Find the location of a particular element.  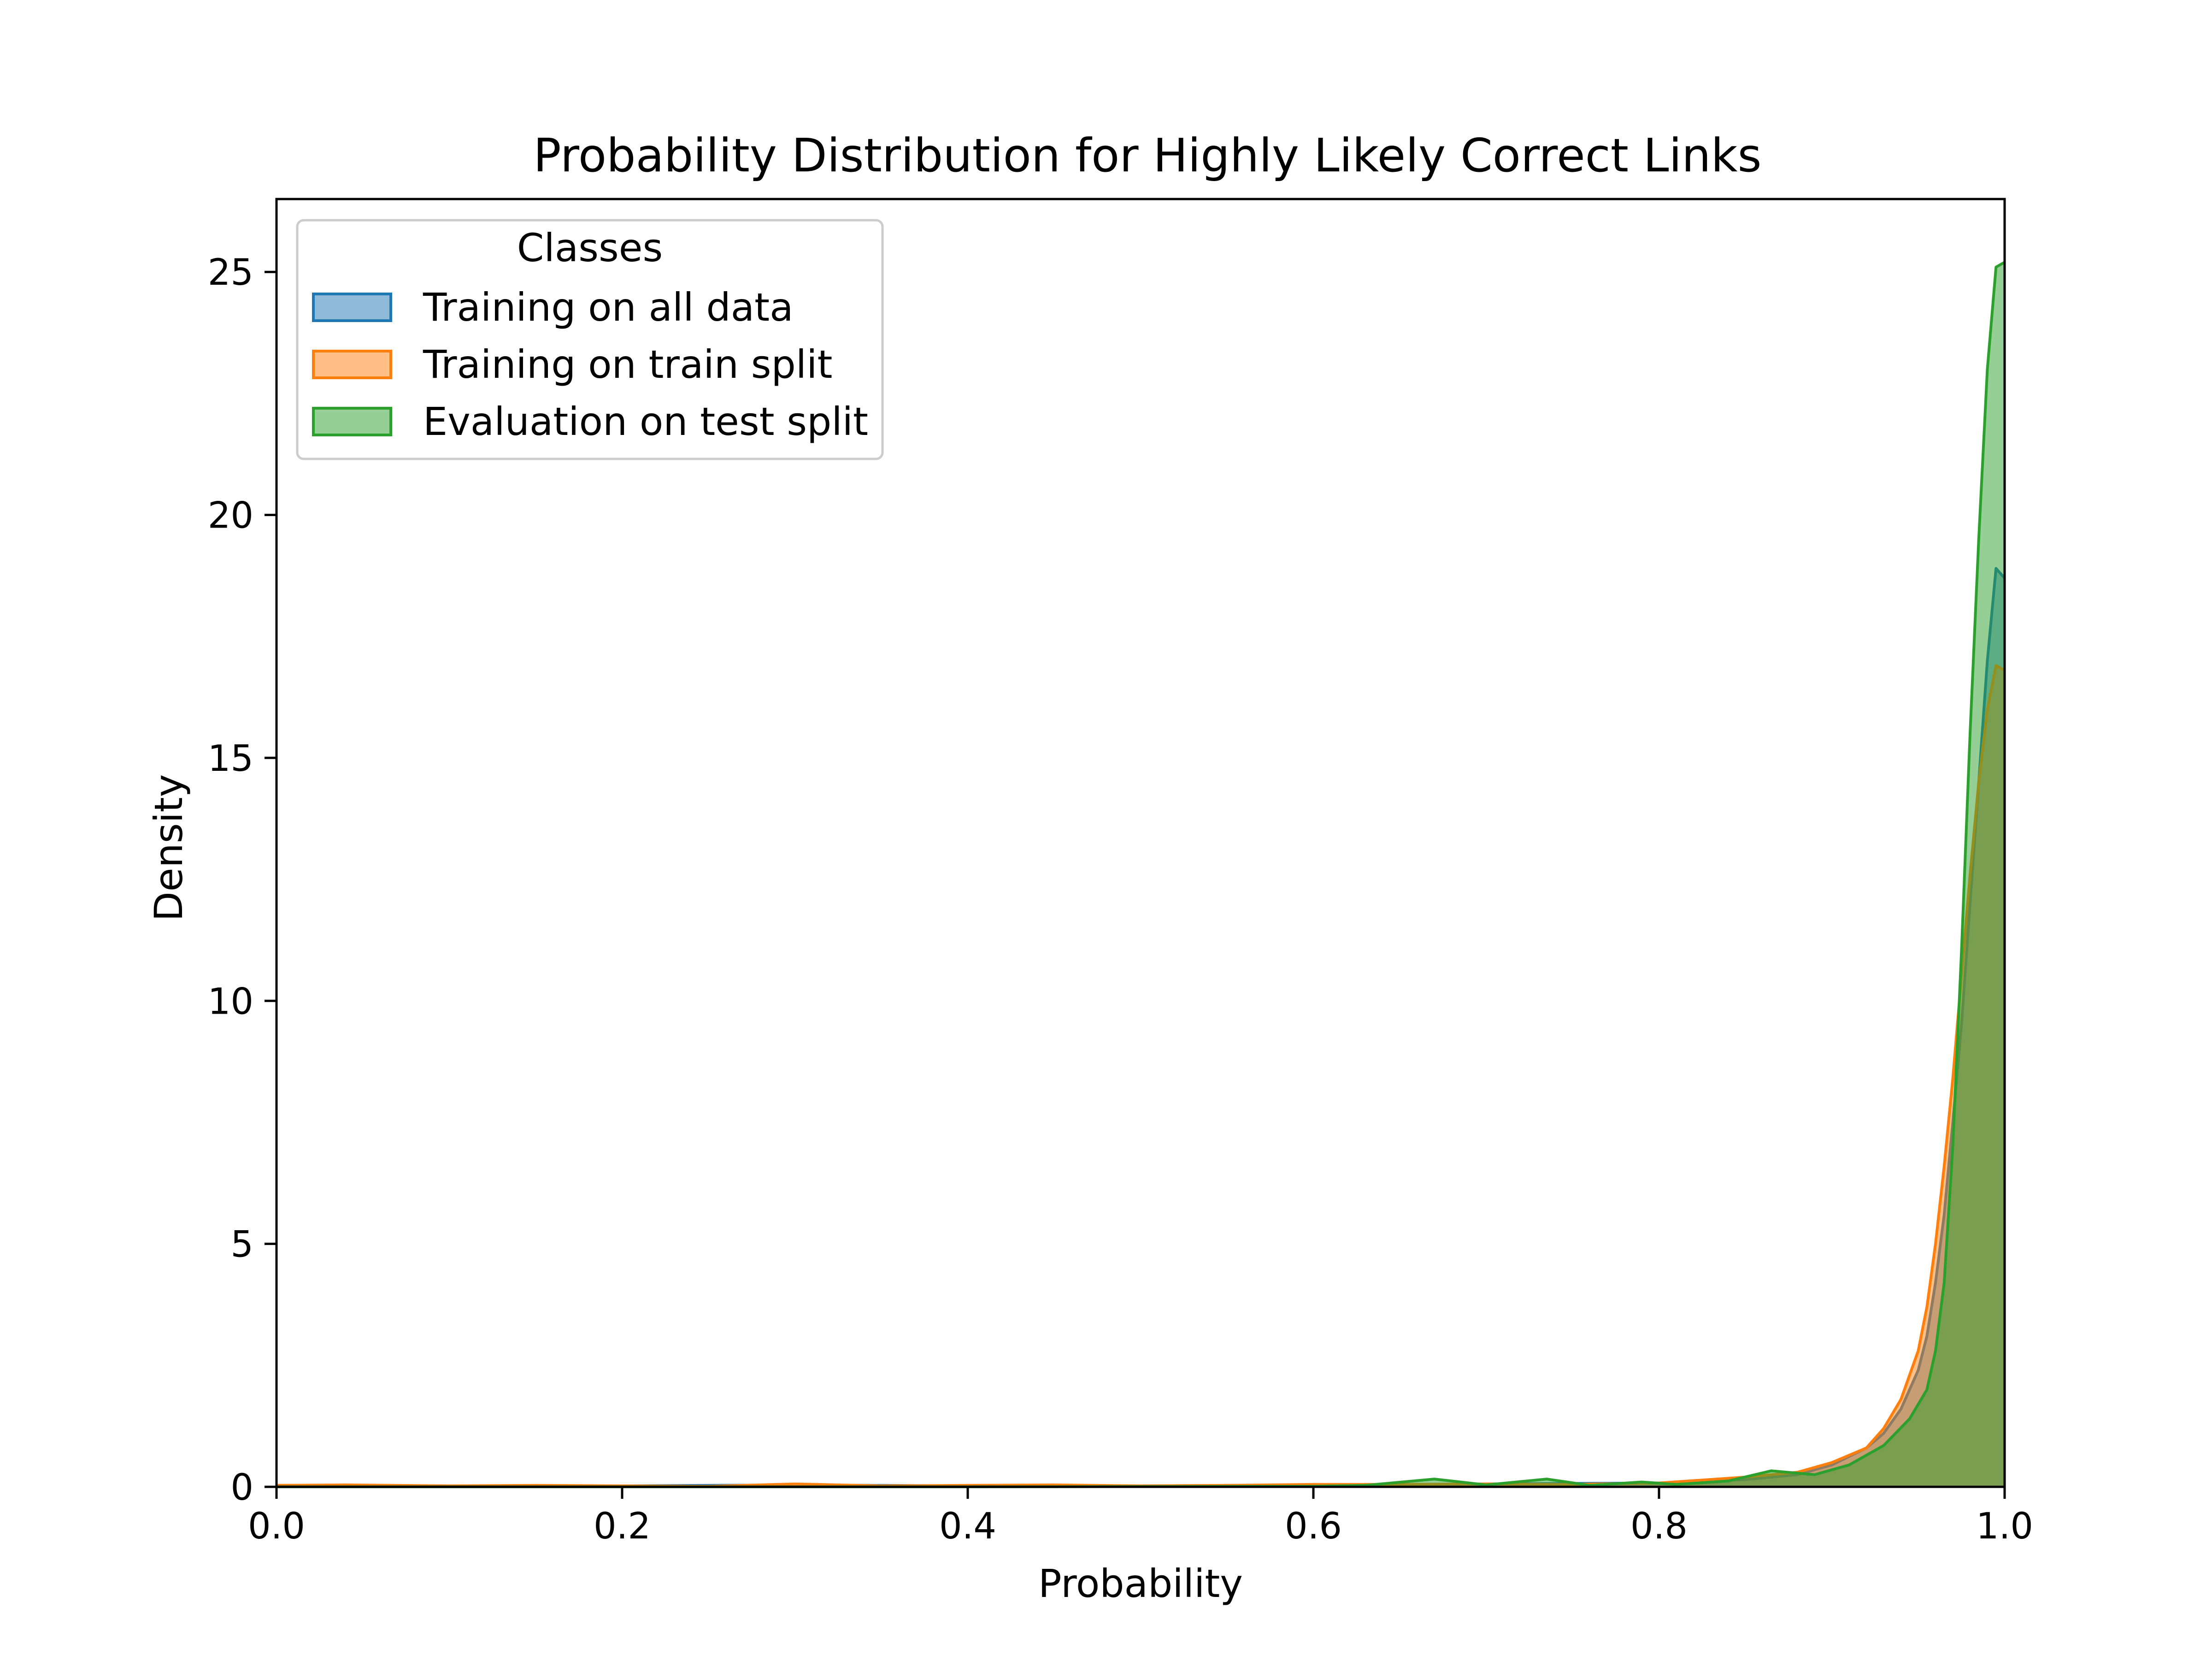

x-tick-label: 0.6 is located at coordinates (1313, 1526).